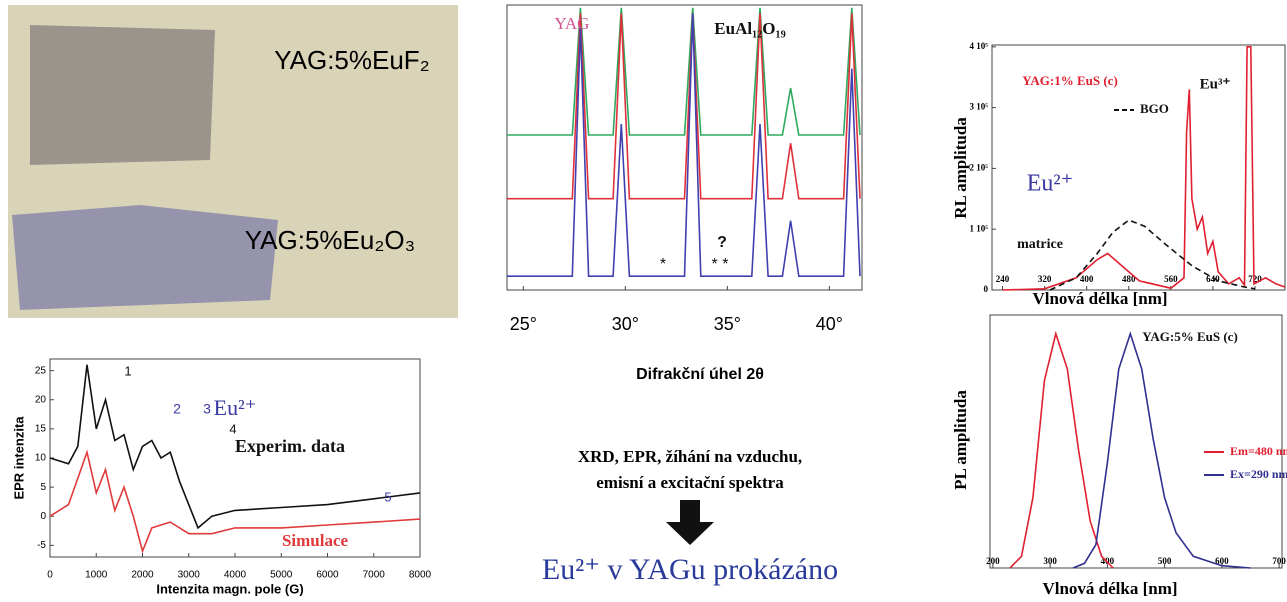  I want to click on x-tick-label: 2000, so click(142, 575).